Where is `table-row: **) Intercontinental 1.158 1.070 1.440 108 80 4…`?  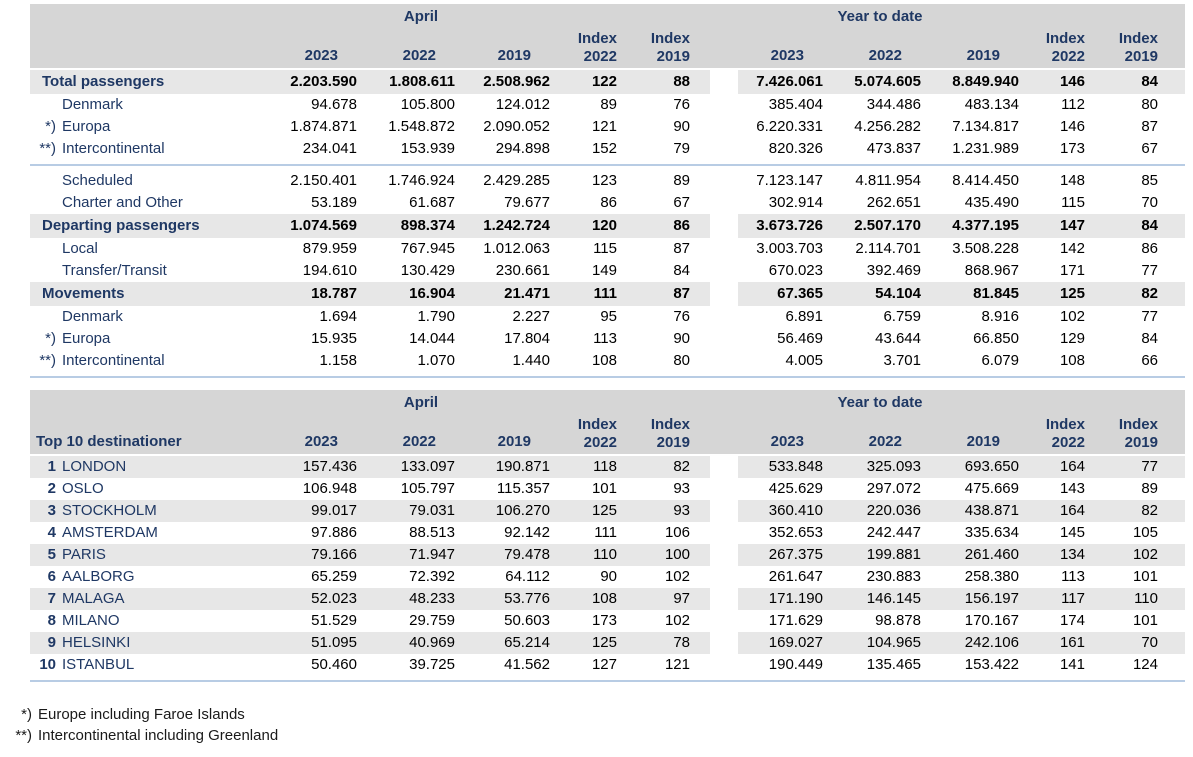 table-row: **) Intercontinental 1.158 1.070 1.440 108 80 4… is located at coordinates (607, 361).